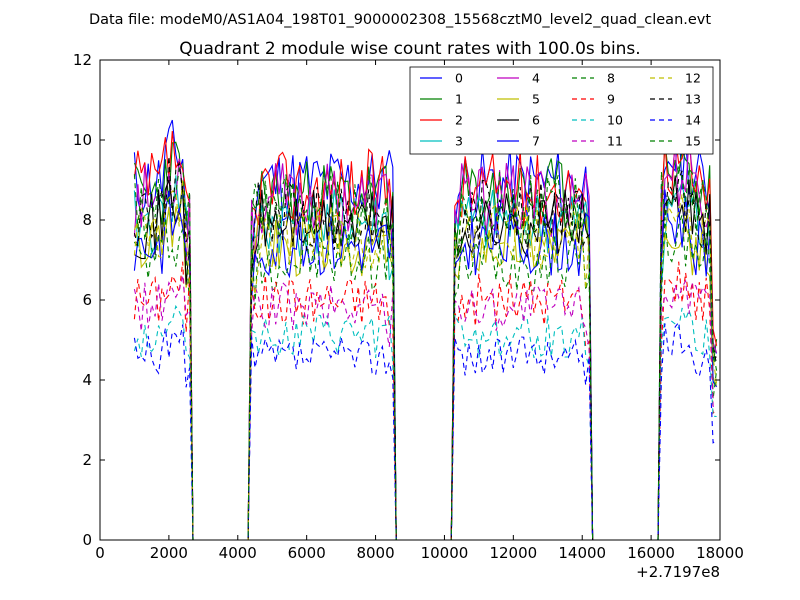  Describe the element at coordinates (459, 141) in the screenshot. I see `legend-label-3: 3` at that location.